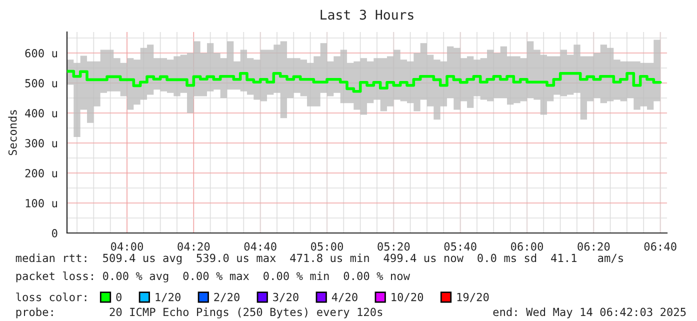 The height and width of the screenshot is (321, 697). What do you see at coordinates (55, 233) in the screenshot?
I see `y-tick-label: 0` at bounding box center [55, 233].